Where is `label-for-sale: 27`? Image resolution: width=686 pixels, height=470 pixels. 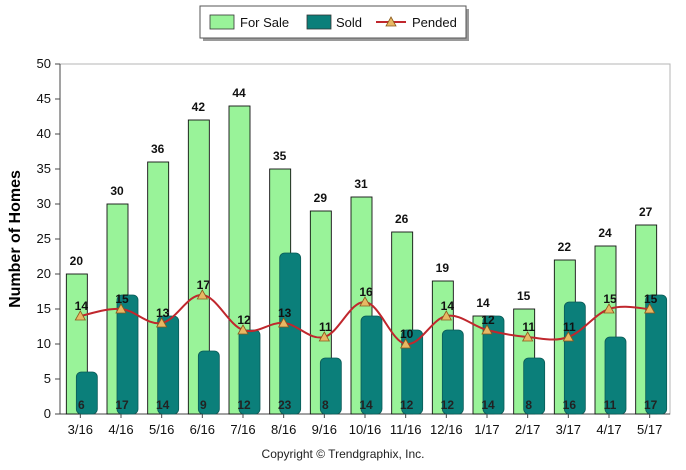 label-for-sale: 27 is located at coordinates (646, 212).